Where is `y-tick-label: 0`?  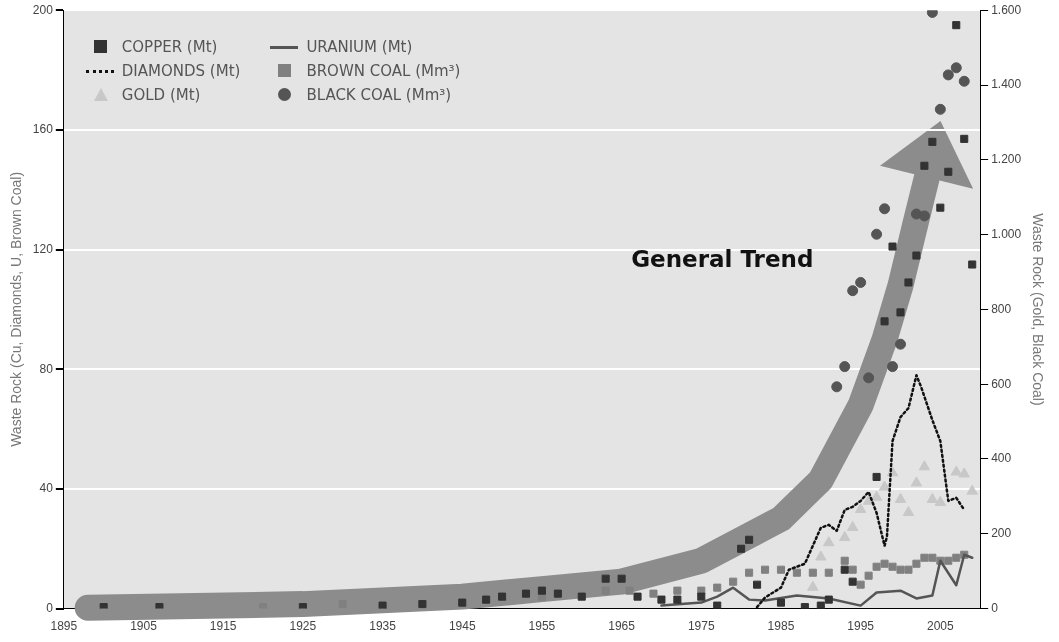
y-tick-label: 0 is located at coordinates (50, 607).